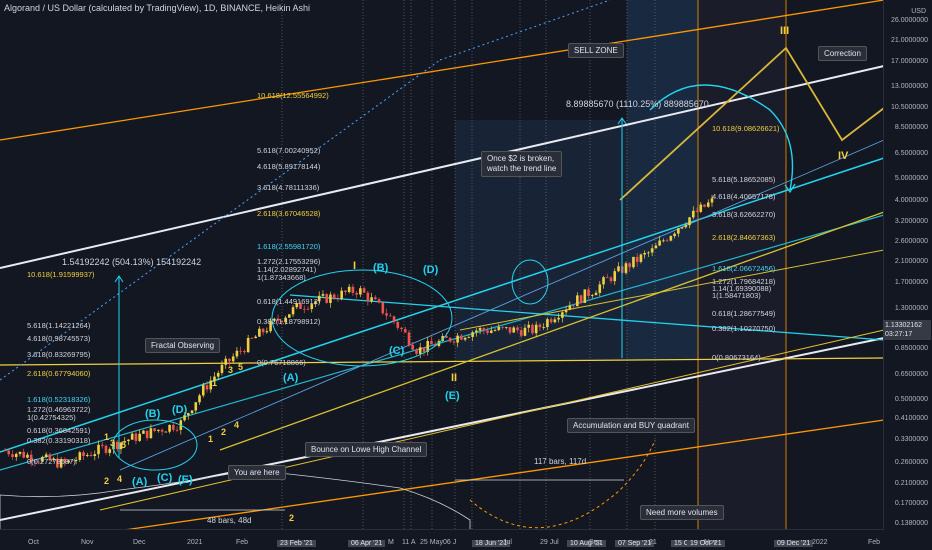 This screenshot has width=932, height=550. What do you see at coordinates (155, 445) in the screenshot?
I see `fractal-ellipse-small` at bounding box center [155, 445].